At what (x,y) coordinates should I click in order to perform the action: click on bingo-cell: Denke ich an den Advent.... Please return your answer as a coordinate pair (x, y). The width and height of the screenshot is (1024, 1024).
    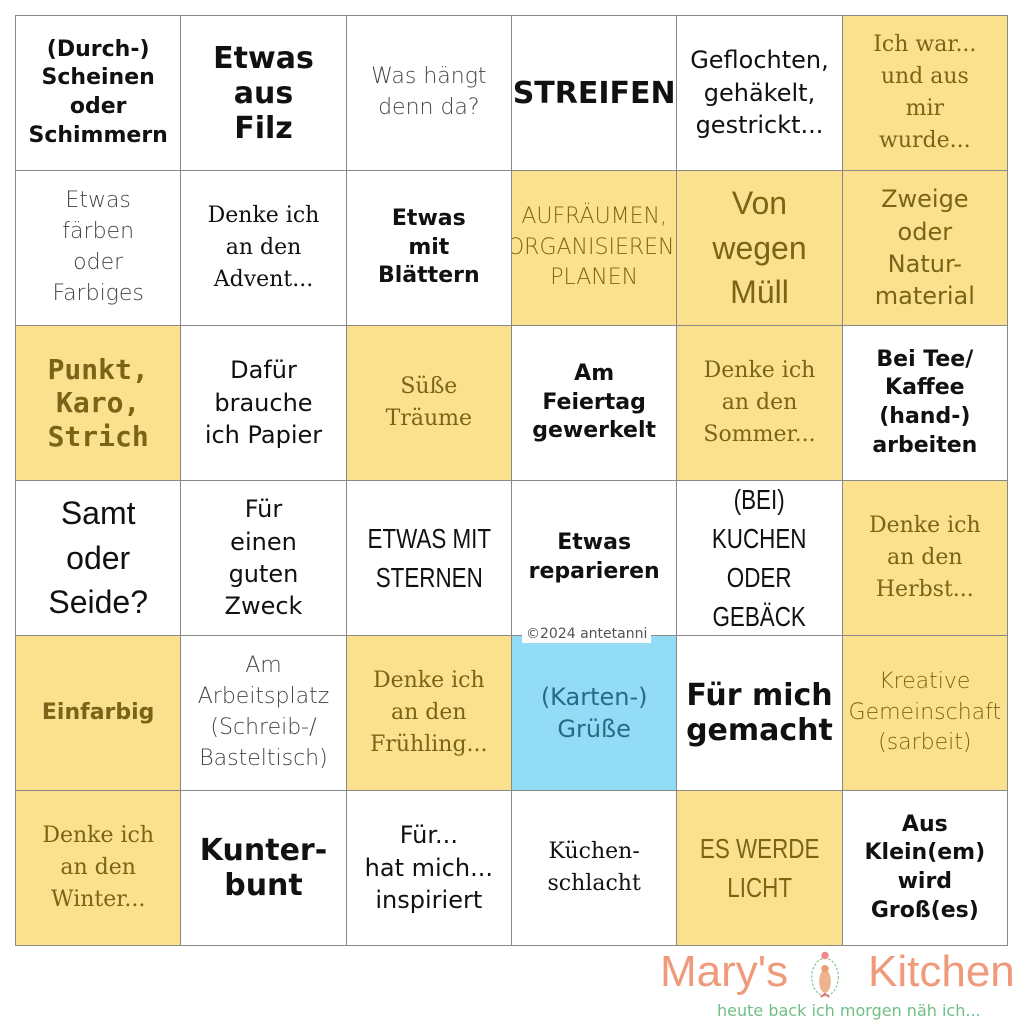
    Looking at the image, I should click on (264, 248).